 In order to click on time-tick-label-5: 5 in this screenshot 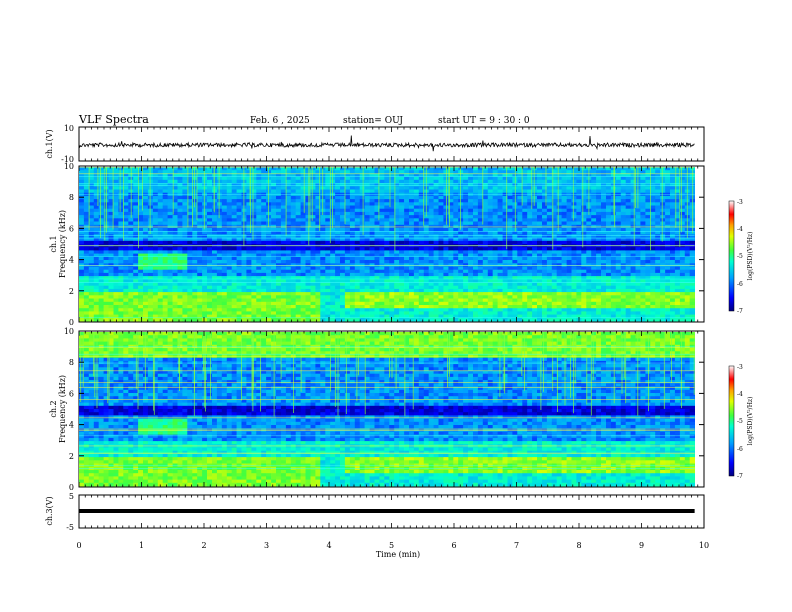, I will do `click(391, 545)`.